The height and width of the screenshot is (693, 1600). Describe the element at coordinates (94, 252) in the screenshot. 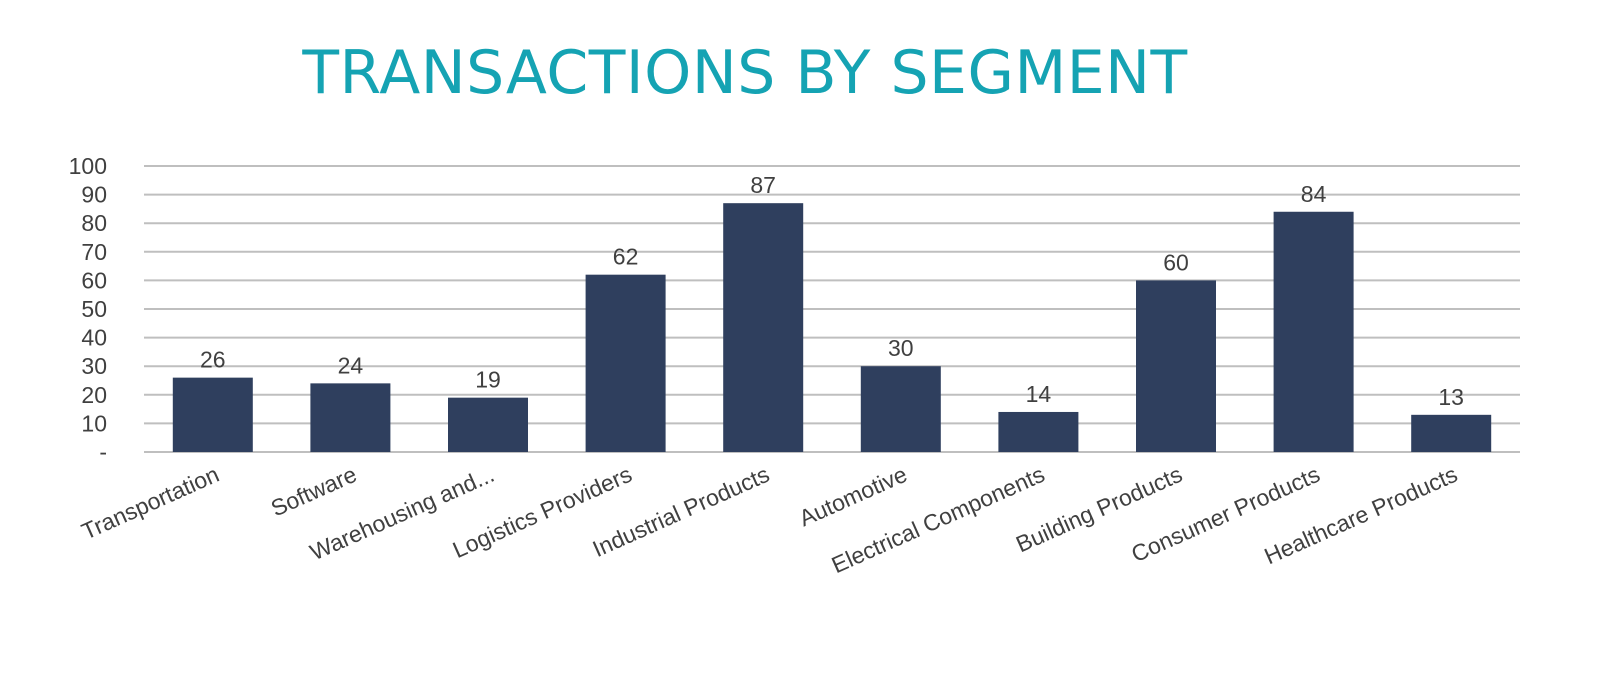

I see `y-tick-label: 70` at that location.